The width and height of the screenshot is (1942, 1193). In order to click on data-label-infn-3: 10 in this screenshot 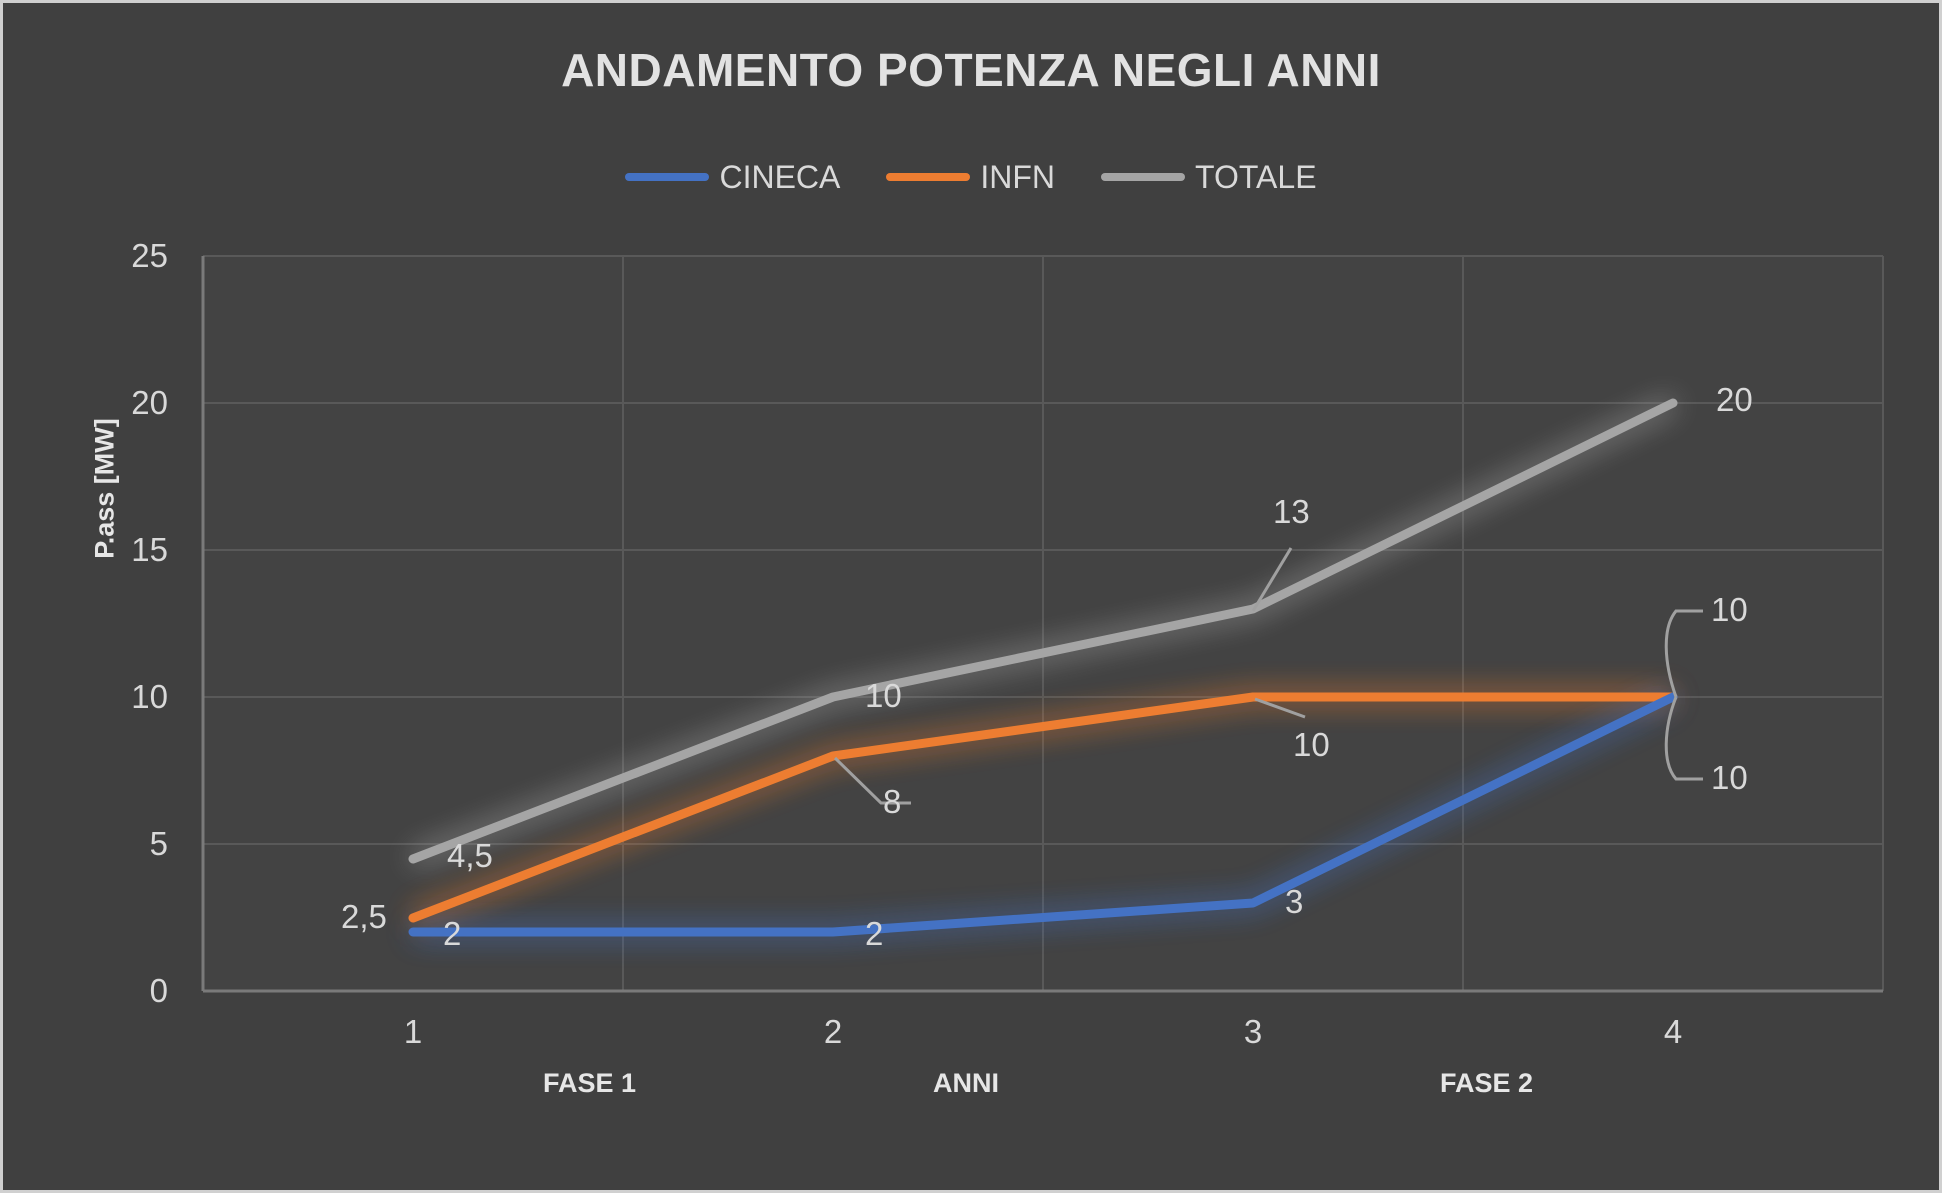, I will do `click(1311, 744)`.